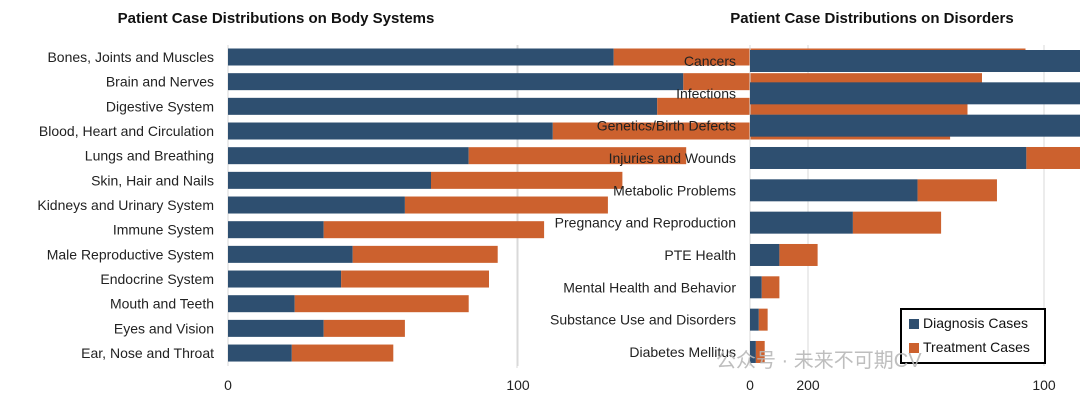 The image size is (1080, 404). Describe the element at coordinates (348, 156) in the screenshot. I see `bar-diagnosis-cases-lungs-and-breathing` at that location.